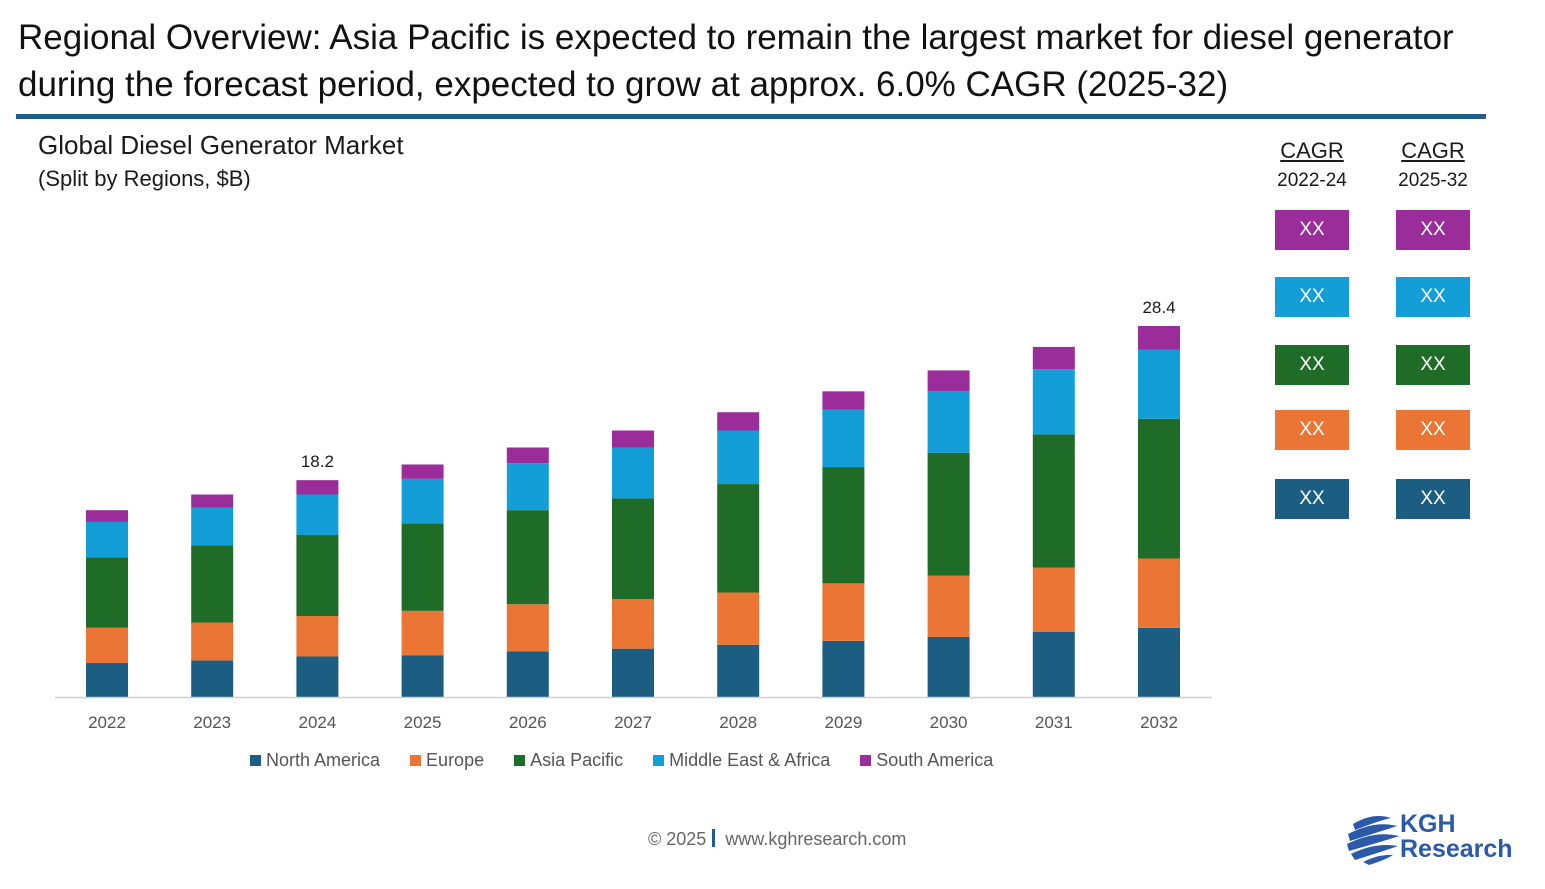 The image size is (1545, 889). What do you see at coordinates (1159, 384) in the screenshot?
I see `bar-middle-east-africa-2032` at bounding box center [1159, 384].